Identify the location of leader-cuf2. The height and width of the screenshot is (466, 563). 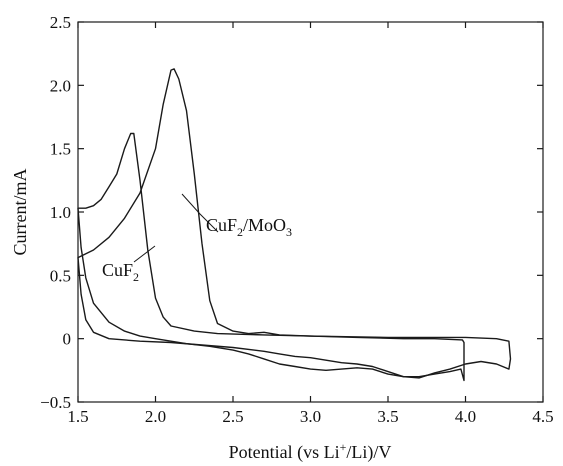
(144, 254).